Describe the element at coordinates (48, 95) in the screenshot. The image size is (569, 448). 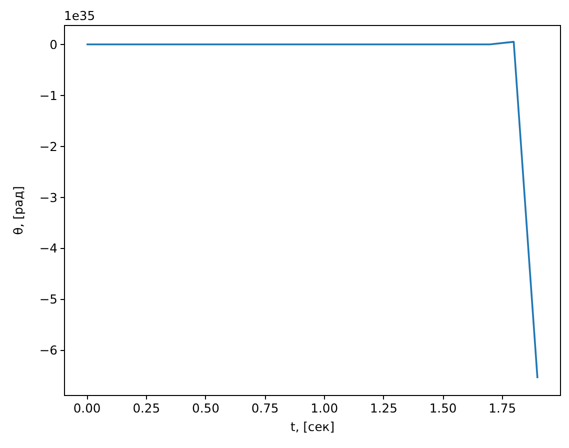
I see `y-tick-label: −1` at that location.